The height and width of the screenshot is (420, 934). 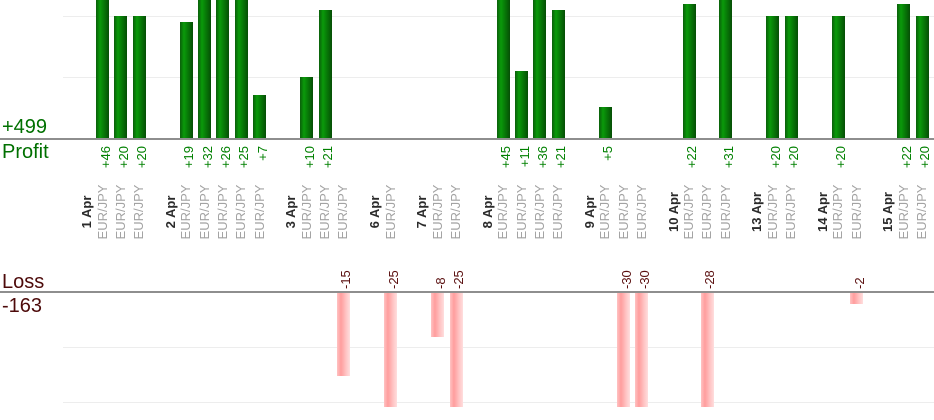 I want to click on date-label: 7 Apr, so click(x=422, y=212).